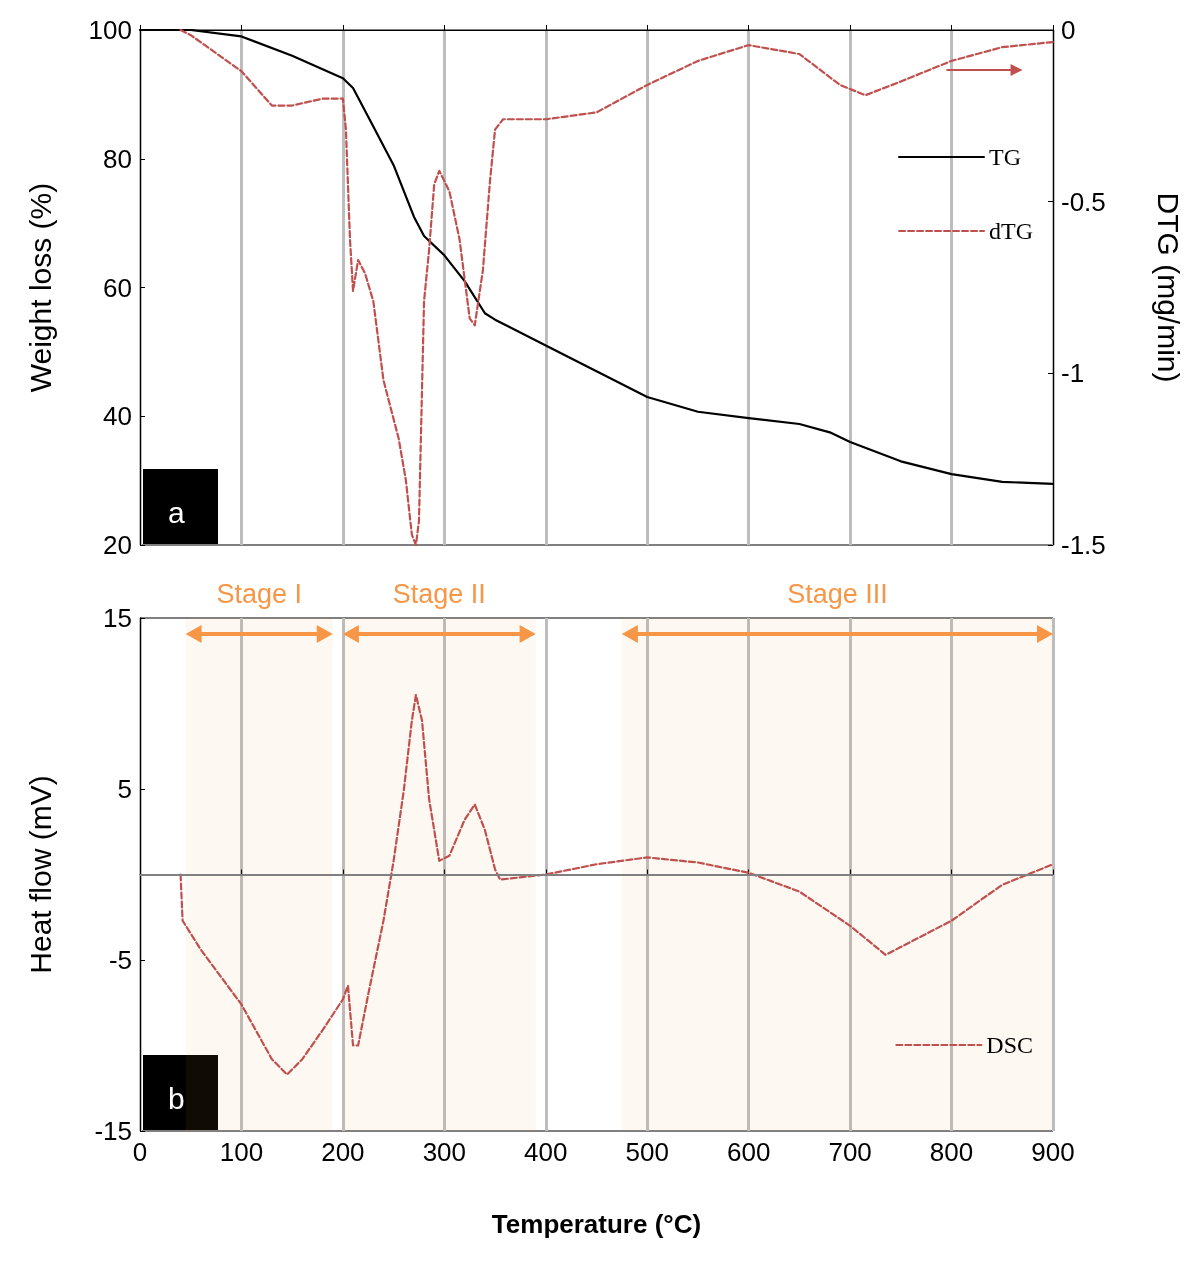 This screenshot has width=1203, height=1267. I want to click on y-tick-label: 80, so click(117, 158).